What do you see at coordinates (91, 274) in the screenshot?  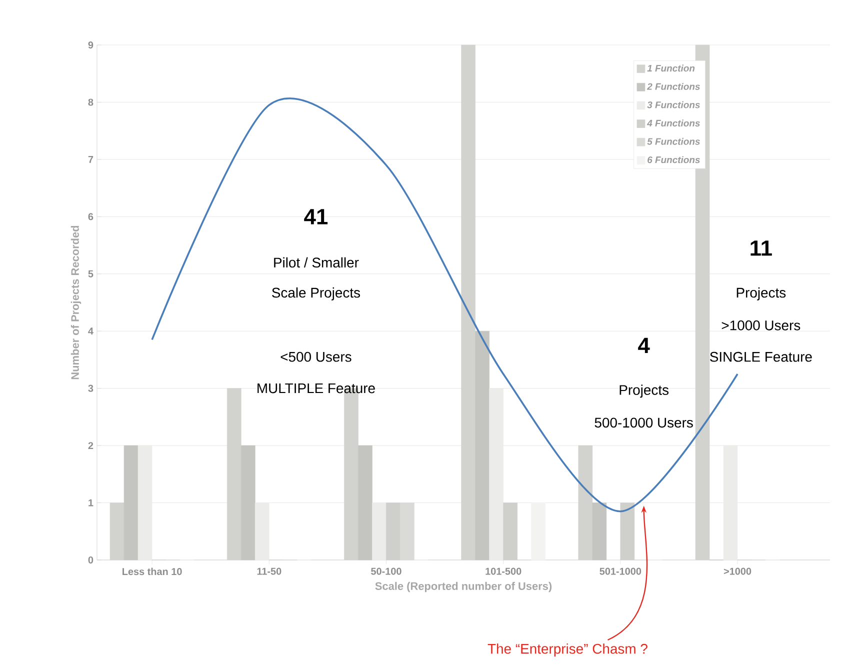 I see `y-tick-label: 5` at bounding box center [91, 274].